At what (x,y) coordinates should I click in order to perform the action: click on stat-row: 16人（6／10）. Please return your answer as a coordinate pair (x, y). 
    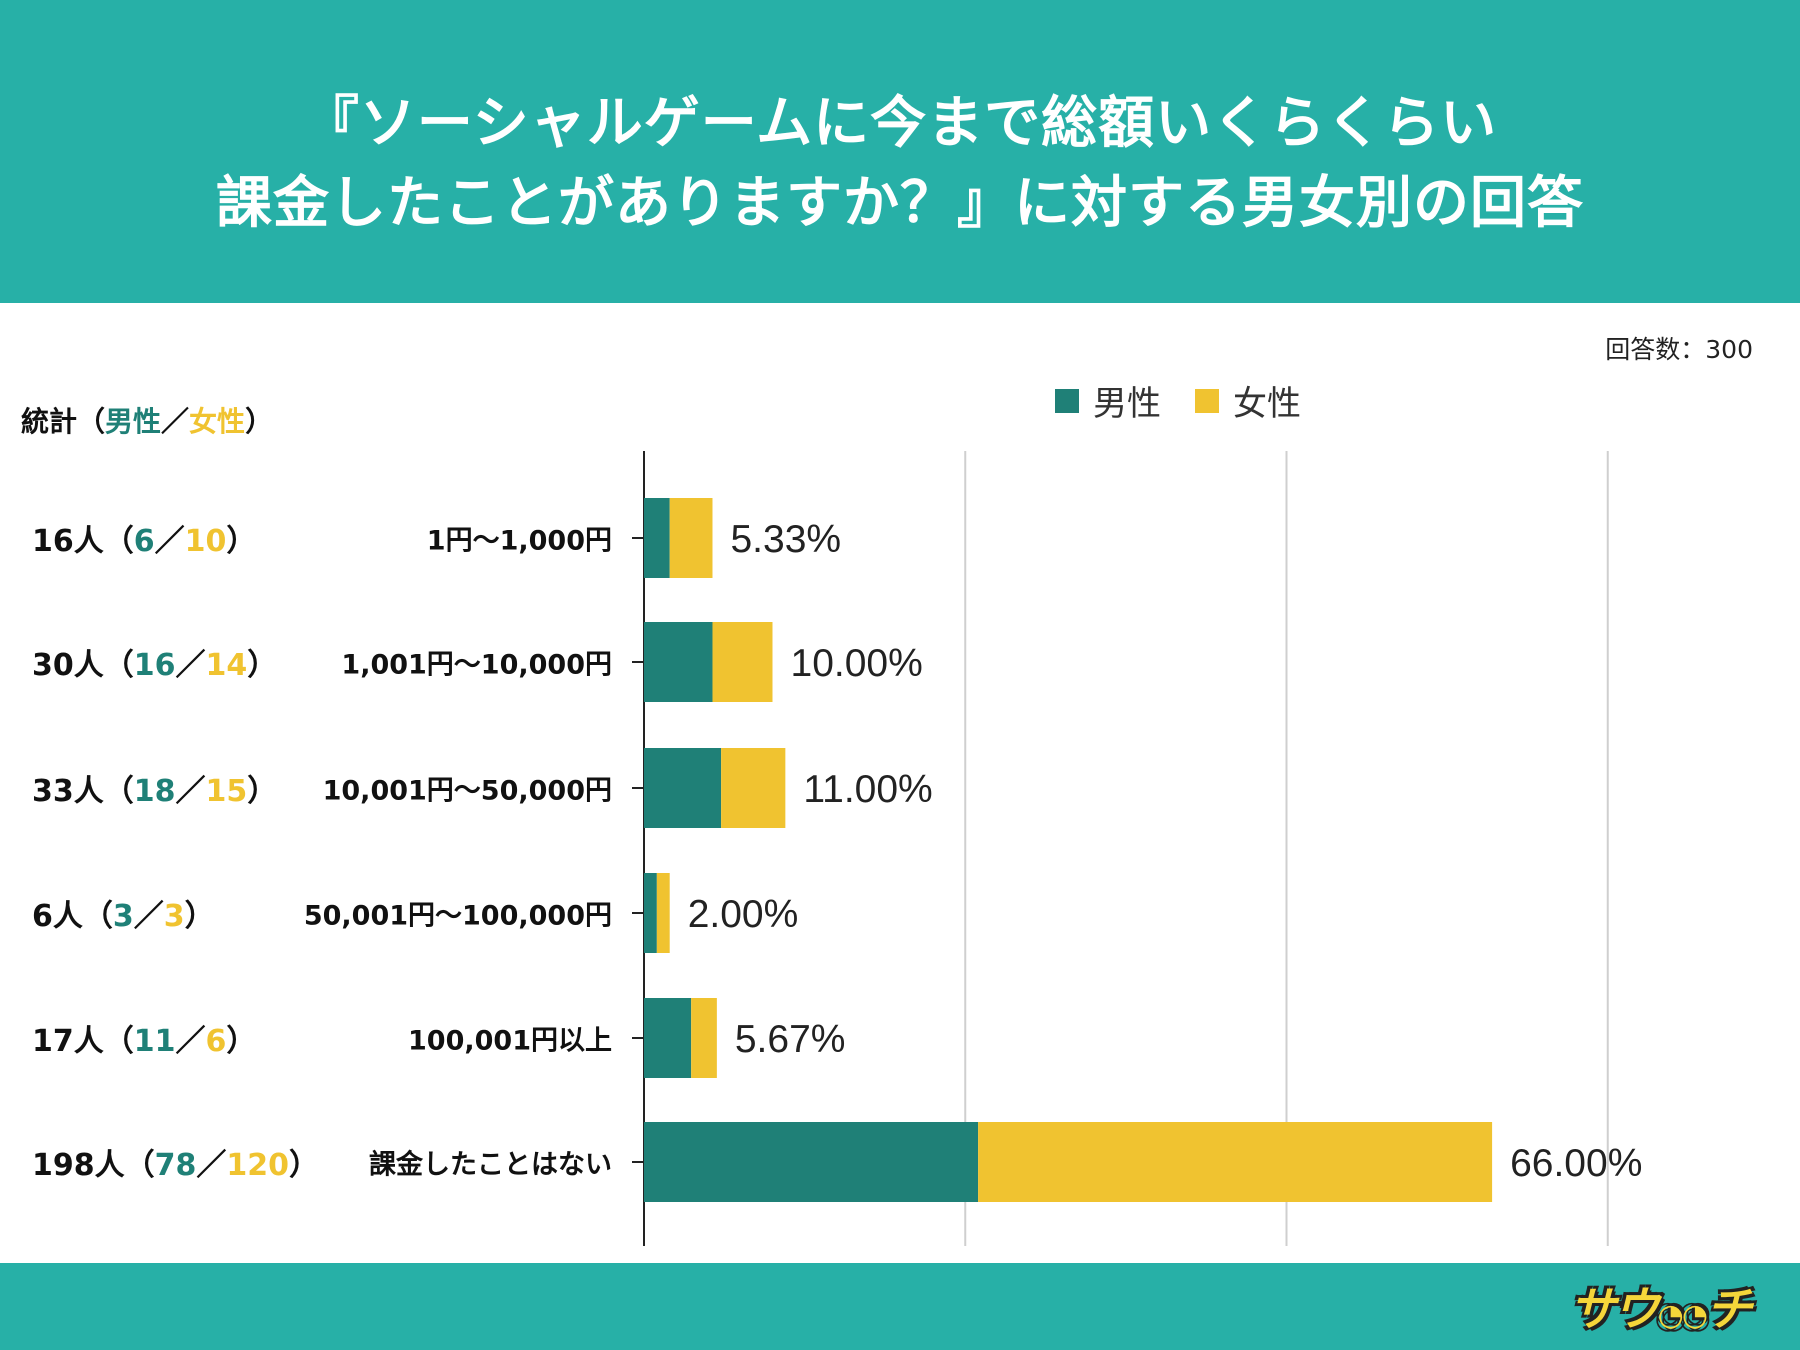
    Looking at the image, I should click on (144, 541).